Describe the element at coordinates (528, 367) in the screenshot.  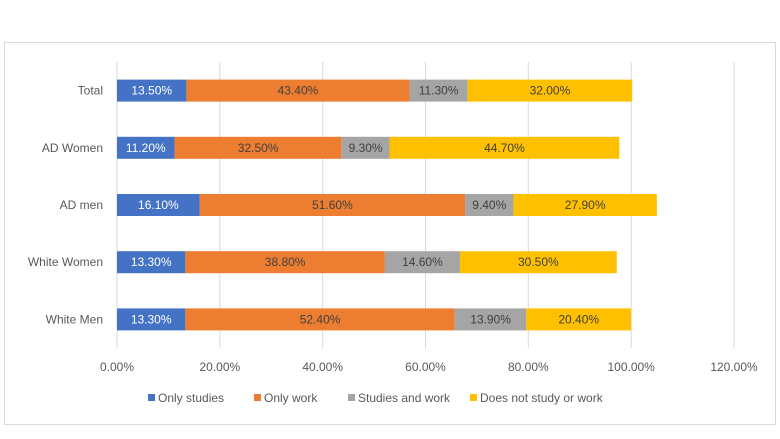
I see `x-tick-label: 80.00%` at that location.